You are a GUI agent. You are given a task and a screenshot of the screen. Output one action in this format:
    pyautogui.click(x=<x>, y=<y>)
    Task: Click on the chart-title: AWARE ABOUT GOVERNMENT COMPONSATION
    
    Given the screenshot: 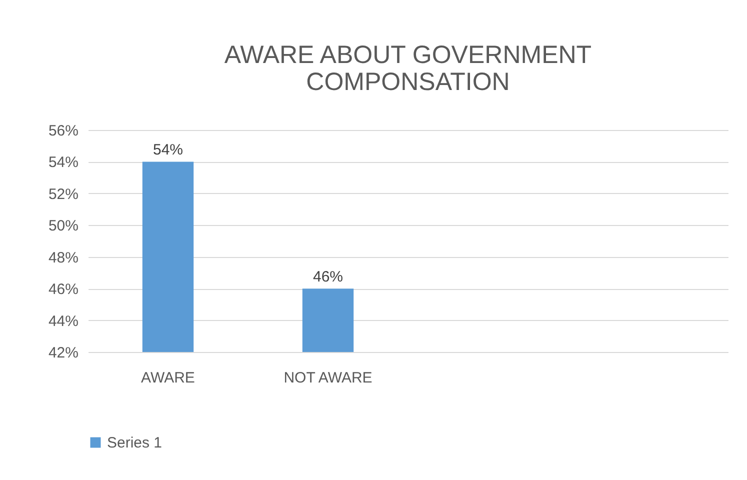 What is the action you would take?
    pyautogui.click(x=408, y=68)
    